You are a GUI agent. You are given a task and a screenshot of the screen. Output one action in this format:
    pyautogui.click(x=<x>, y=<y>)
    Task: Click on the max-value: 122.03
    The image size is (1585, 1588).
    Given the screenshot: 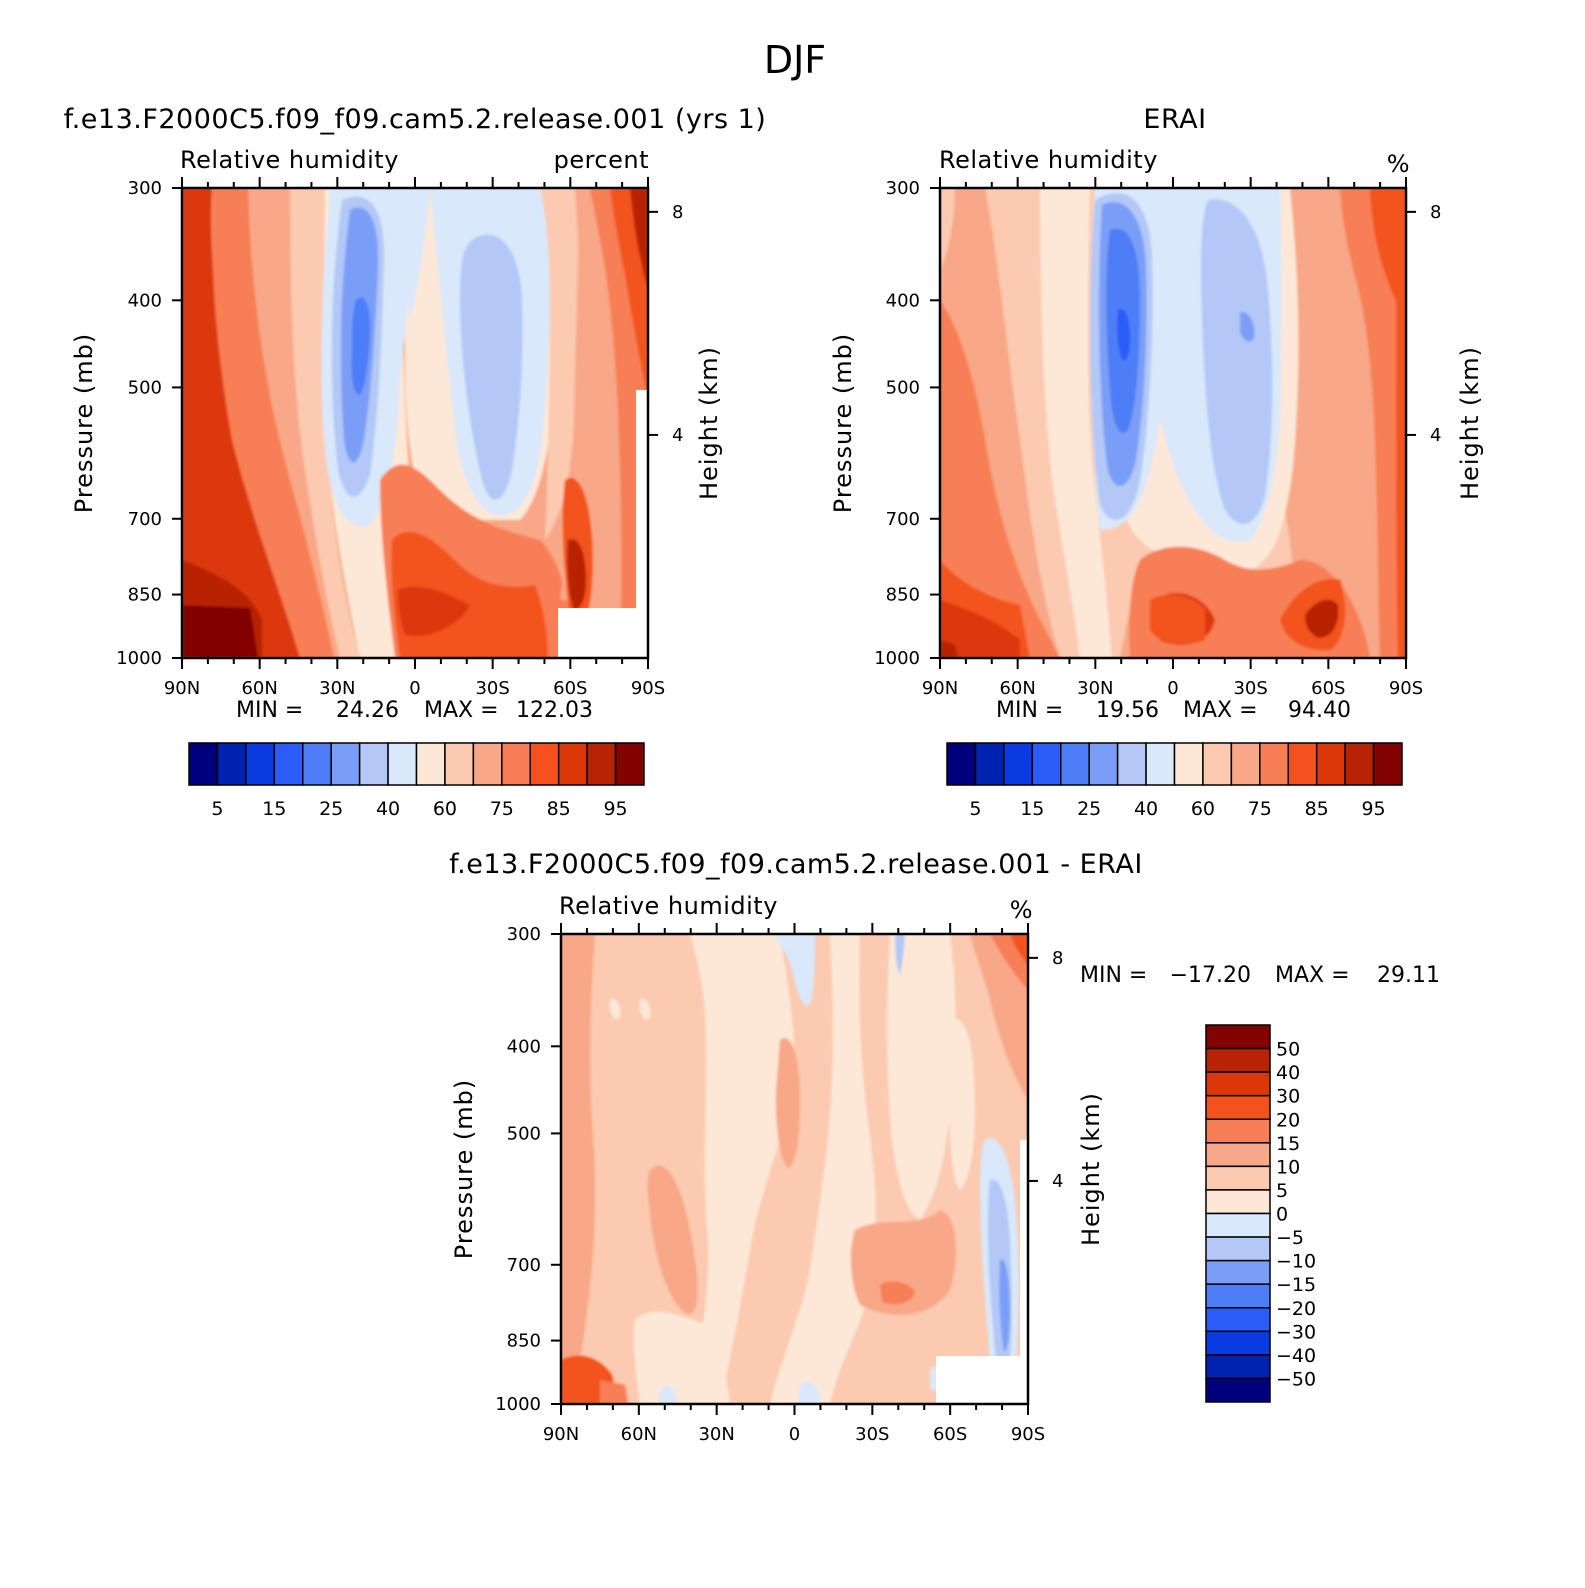 What is the action you would take?
    pyautogui.click(x=554, y=710)
    